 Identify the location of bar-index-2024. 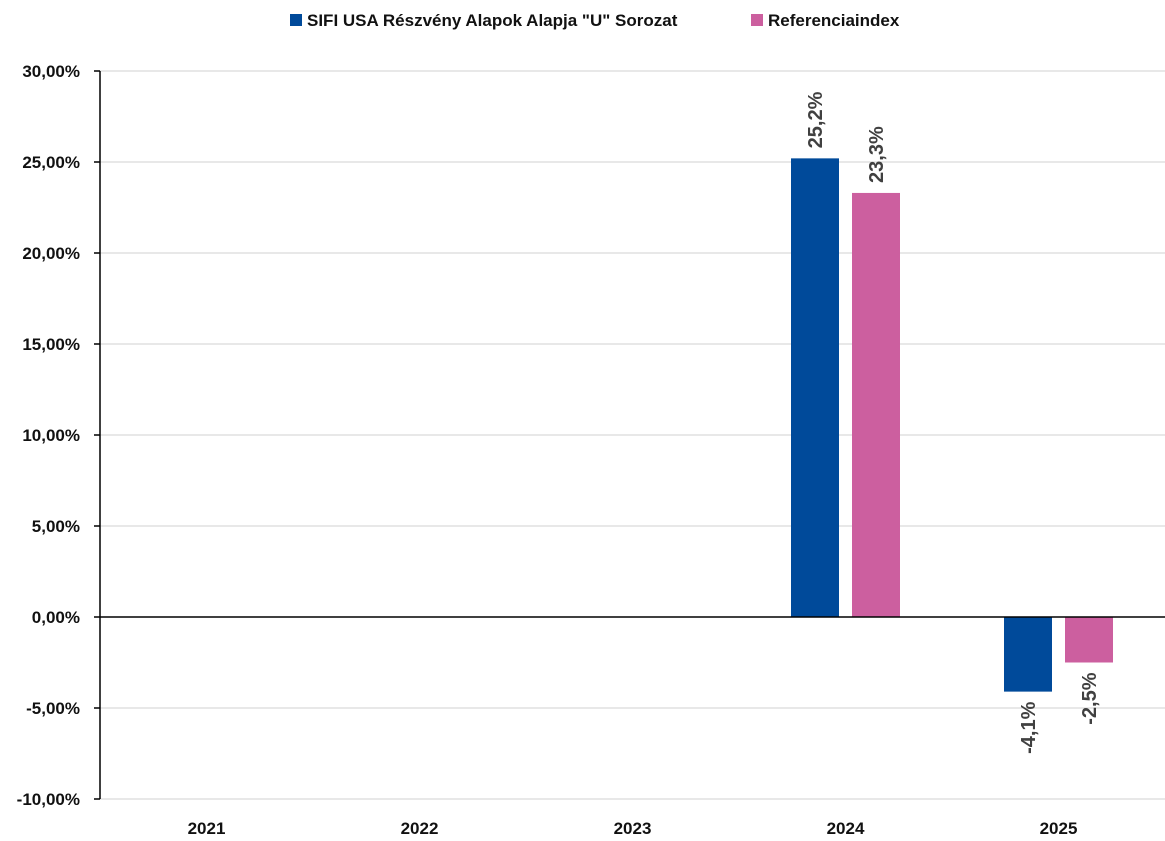
(876, 404).